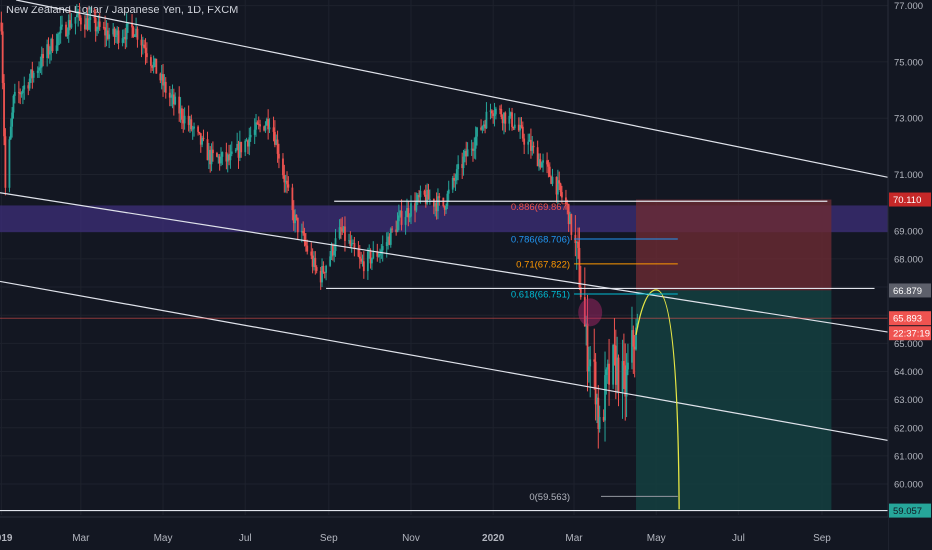 Image resolution: width=932 pixels, height=550 pixels. What do you see at coordinates (657, 399) in the screenshot?
I see `projection-curve` at bounding box center [657, 399].